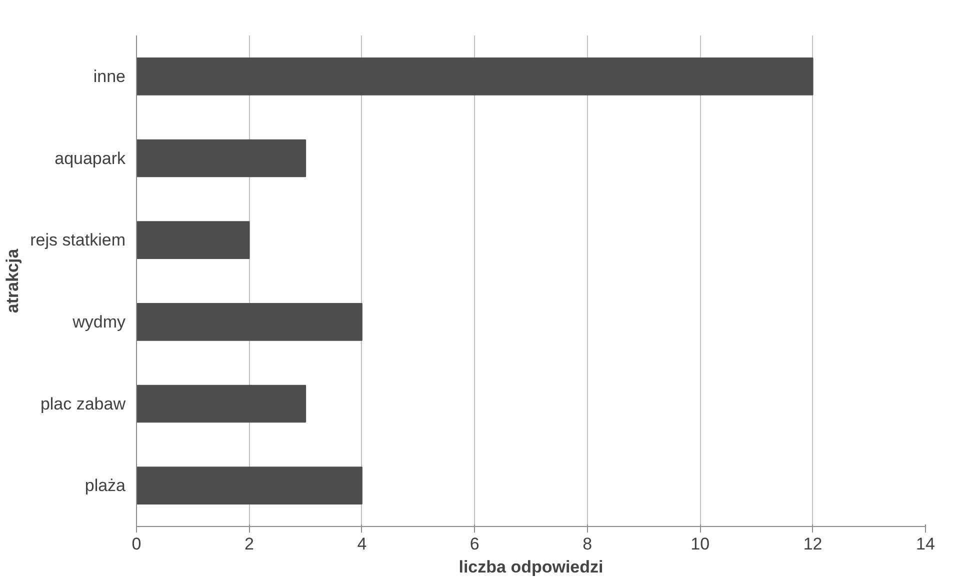 The height and width of the screenshot is (581, 957). Describe the element at coordinates (12, 281) in the screenshot. I see `y-axis-title: atrakcja` at that location.